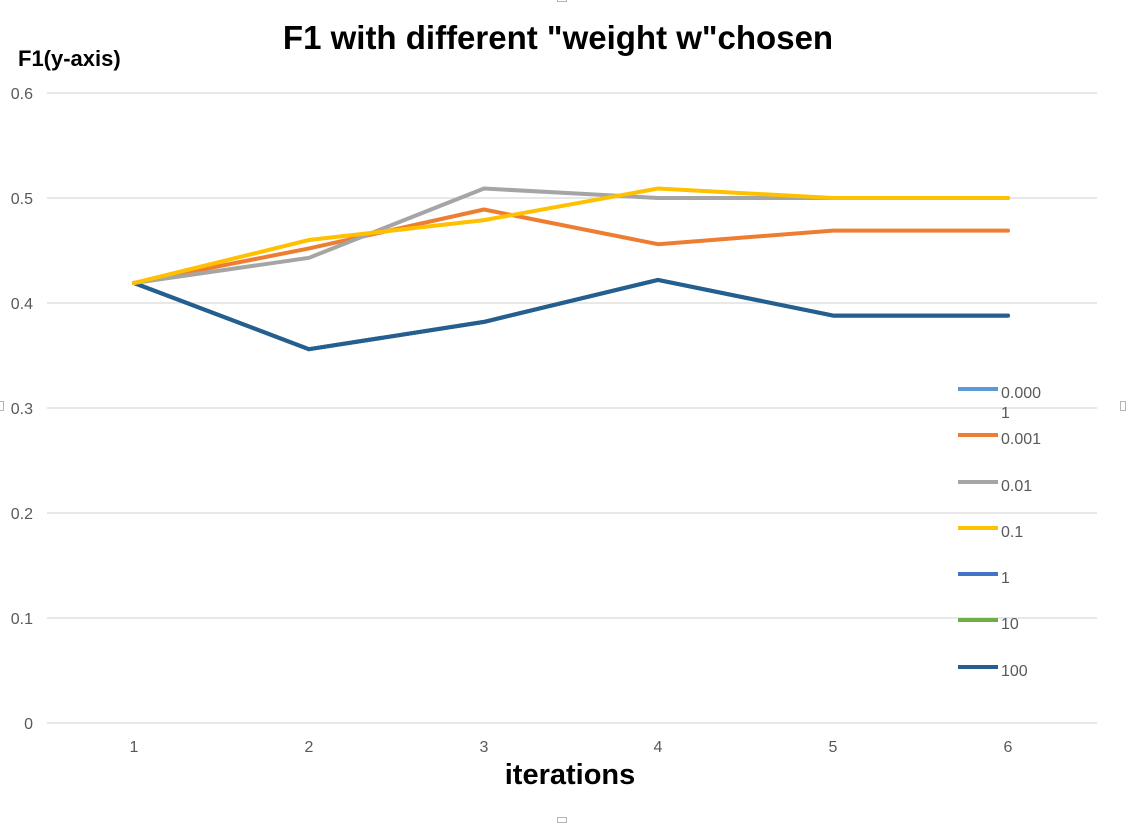 The width and height of the screenshot is (1126, 823). What do you see at coordinates (22, 94) in the screenshot?
I see `y-tick-label: 0.6` at bounding box center [22, 94].